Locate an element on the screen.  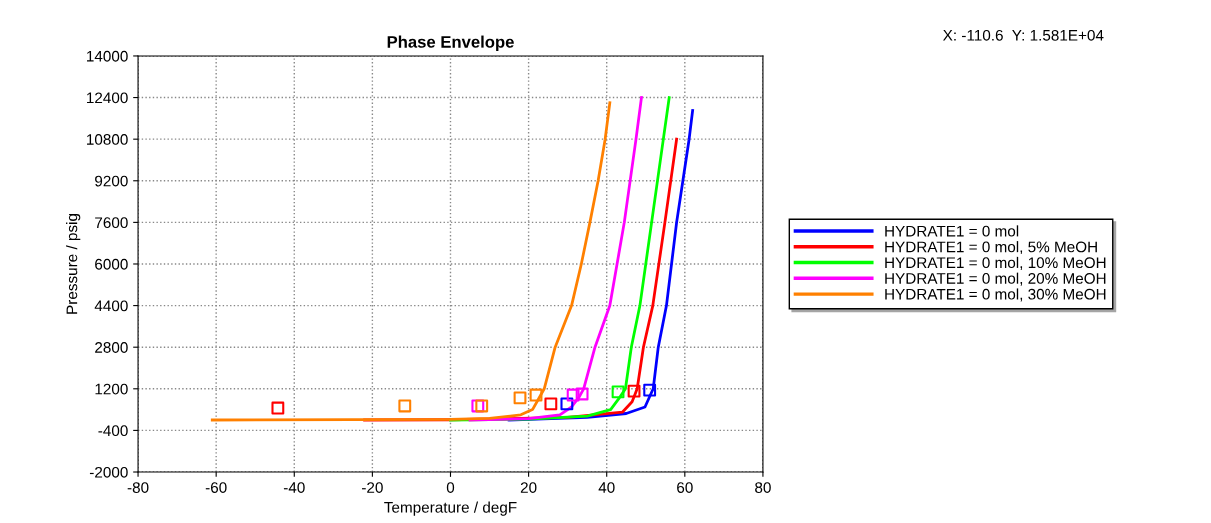
x-tick-label: 20 is located at coordinates (528, 487).